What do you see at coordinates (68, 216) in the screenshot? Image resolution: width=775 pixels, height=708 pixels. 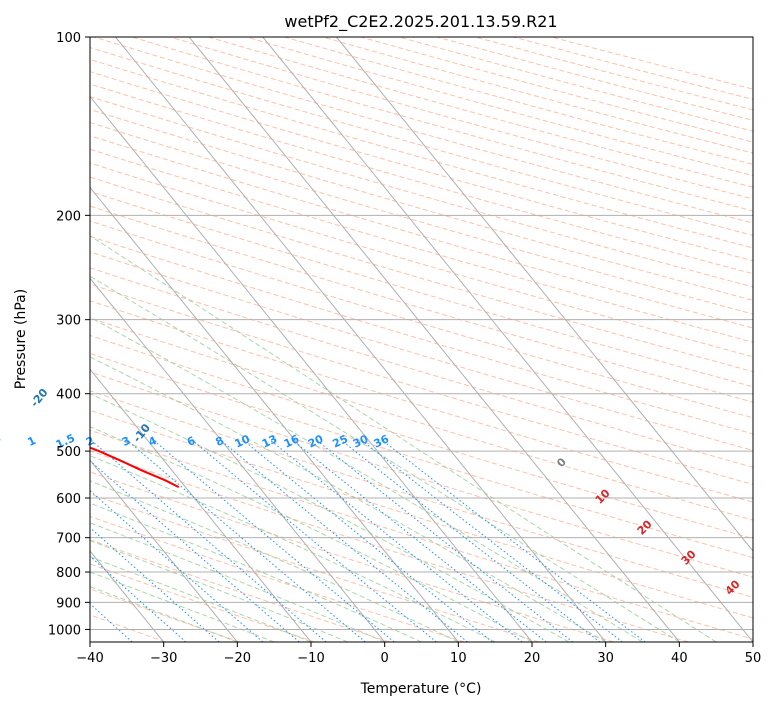 I see `y-tick-label: 200` at bounding box center [68, 216].